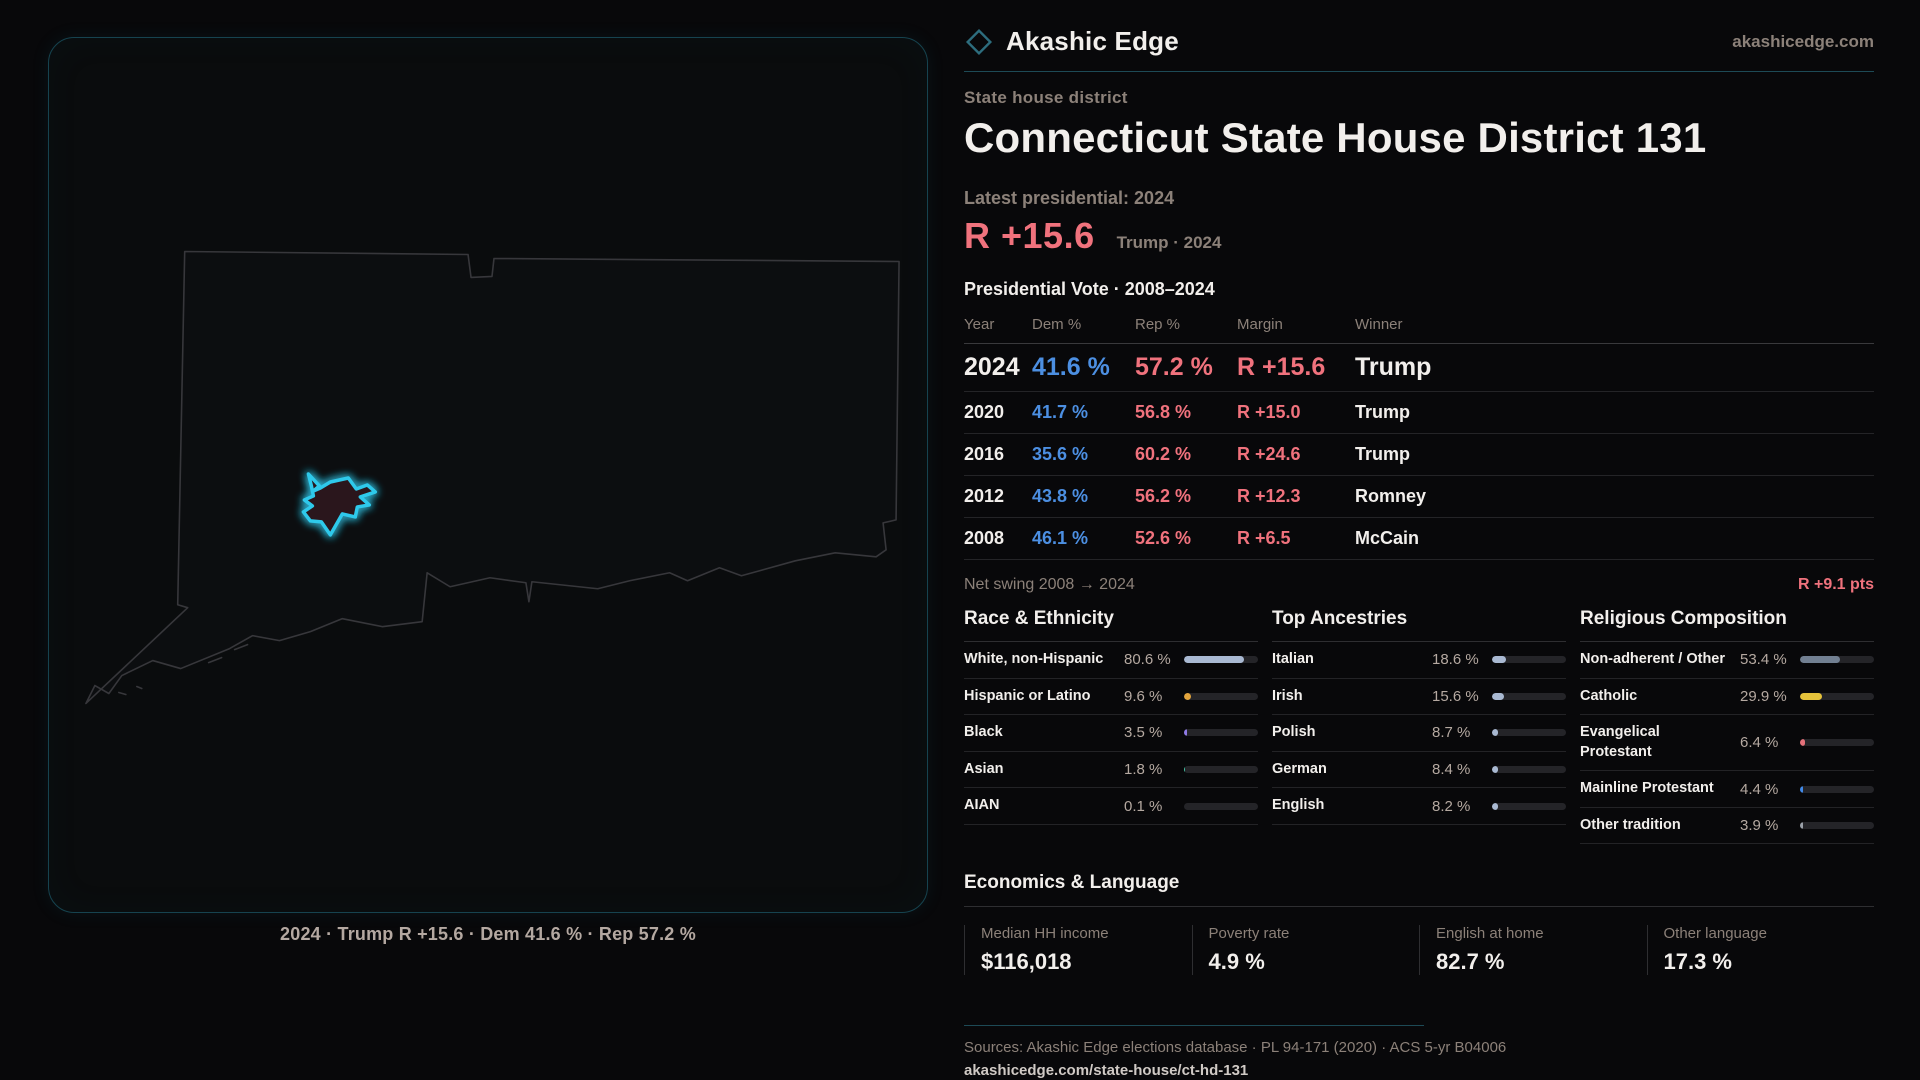  I want to click on cell-year: 2024, so click(992, 367).